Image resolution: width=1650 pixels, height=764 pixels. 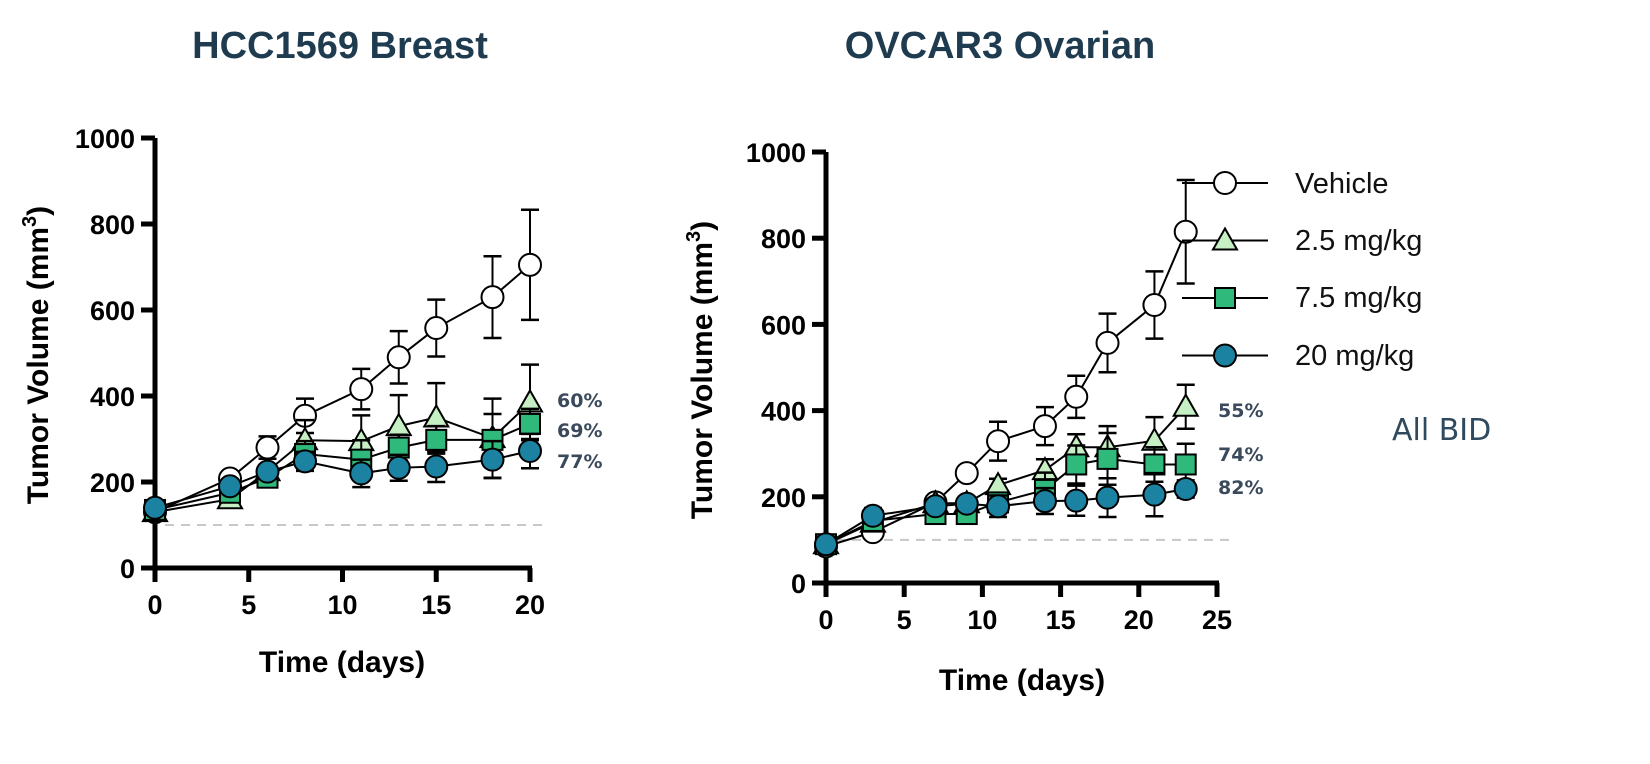 What do you see at coordinates (1342, 184) in the screenshot?
I see `legend-label-vehicle: Vehicle` at bounding box center [1342, 184].